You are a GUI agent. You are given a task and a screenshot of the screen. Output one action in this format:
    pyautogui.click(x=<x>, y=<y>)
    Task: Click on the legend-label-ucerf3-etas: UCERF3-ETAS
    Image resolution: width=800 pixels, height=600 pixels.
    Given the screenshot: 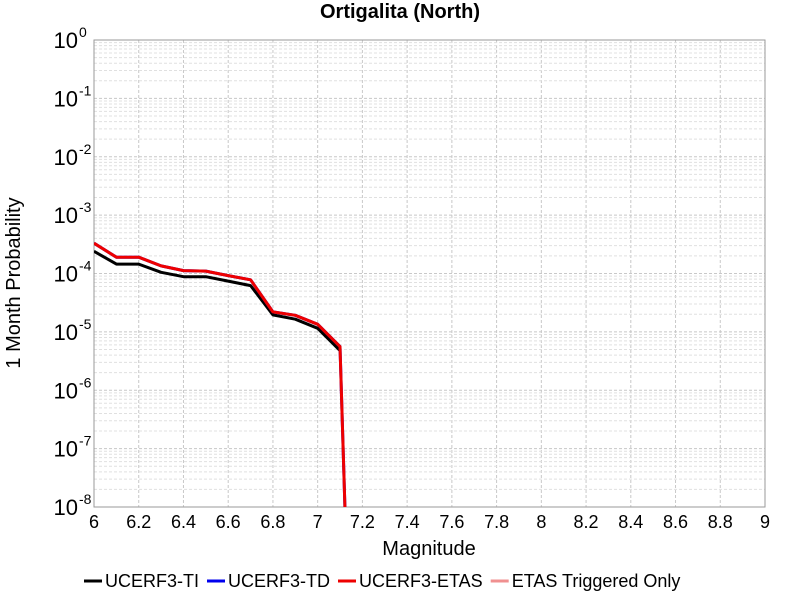 What is the action you would take?
    pyautogui.click(x=421, y=581)
    